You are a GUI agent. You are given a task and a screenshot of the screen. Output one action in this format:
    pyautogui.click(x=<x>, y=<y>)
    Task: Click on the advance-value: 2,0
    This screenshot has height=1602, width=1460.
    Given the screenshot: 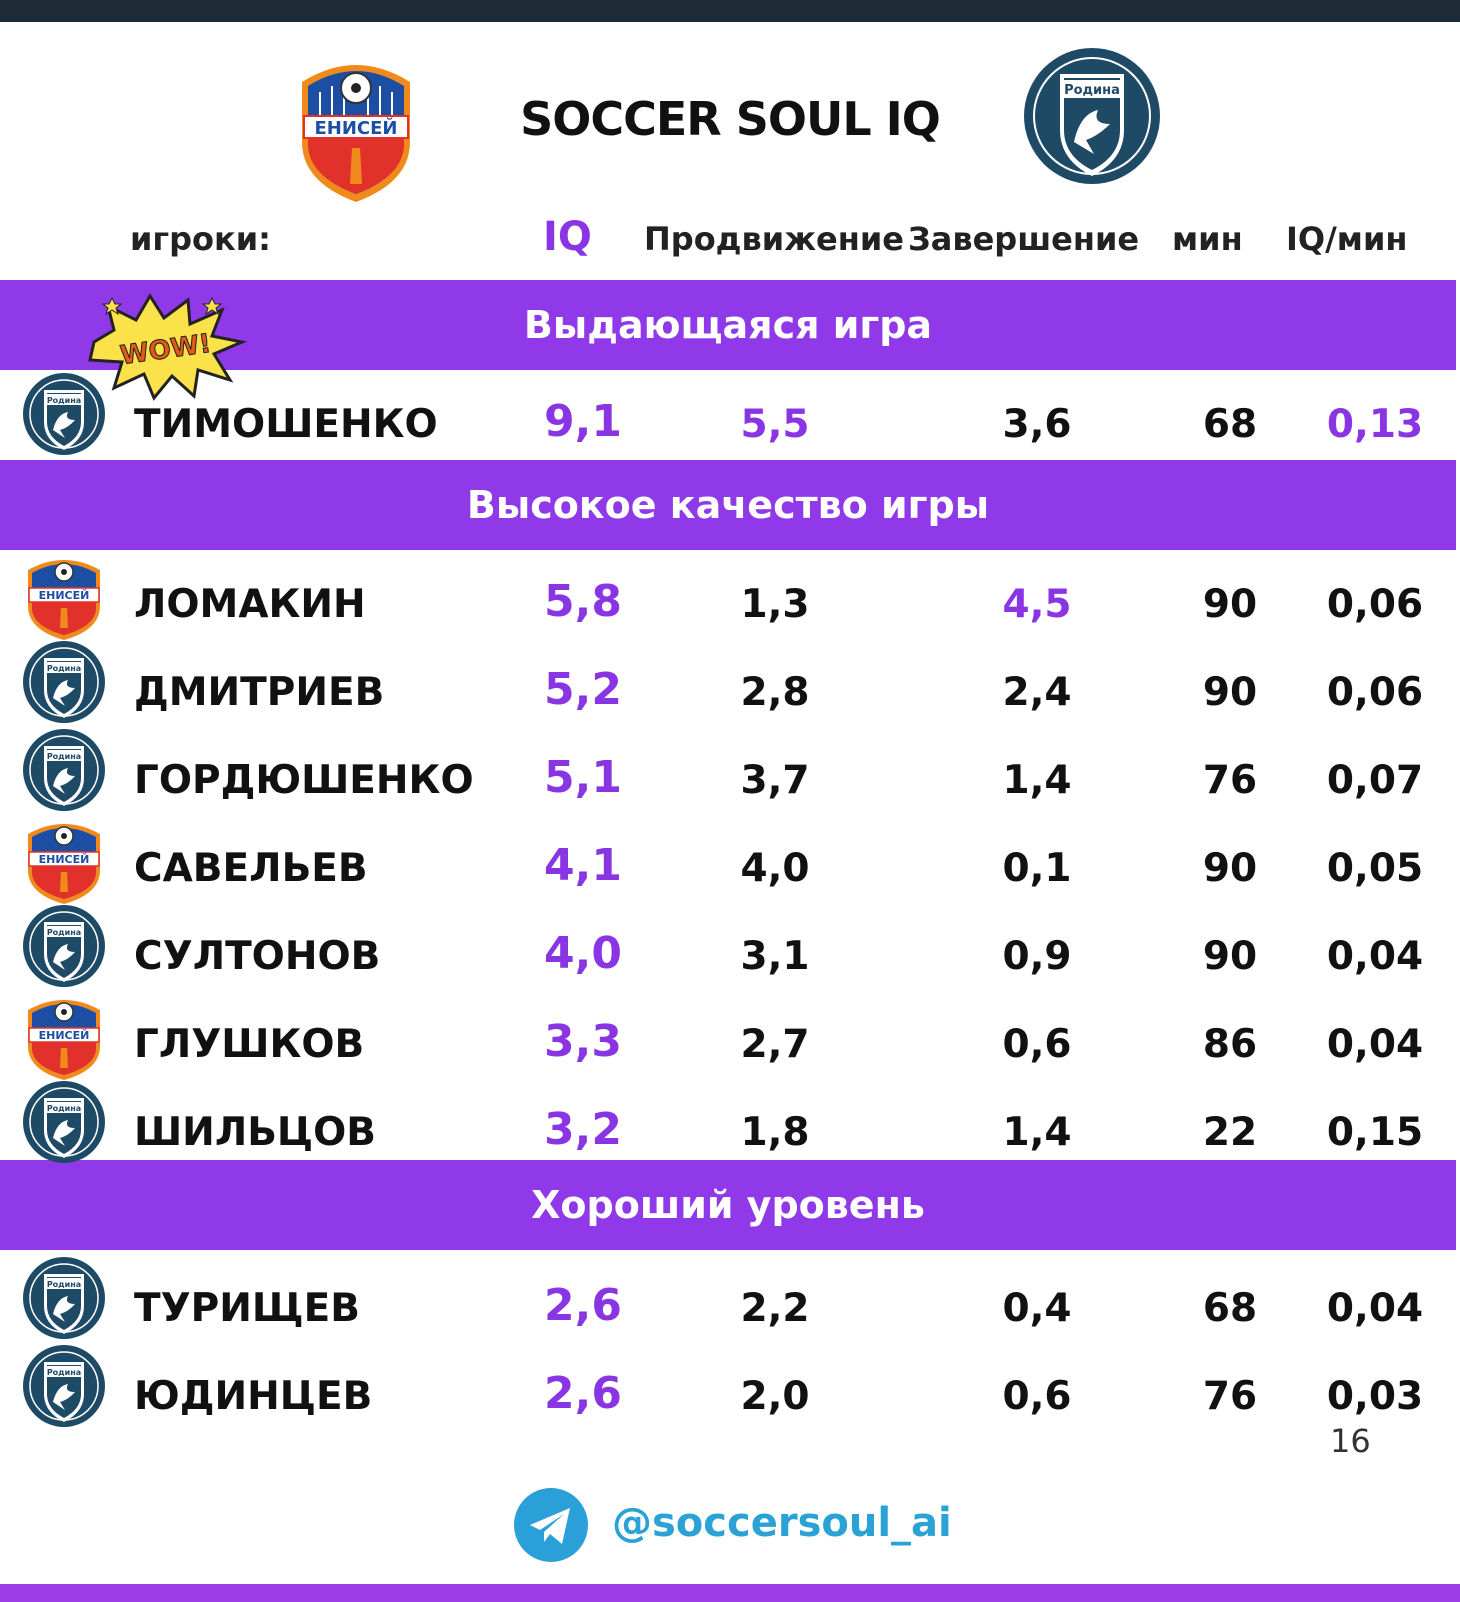 What is the action you would take?
    pyautogui.click(x=775, y=1396)
    